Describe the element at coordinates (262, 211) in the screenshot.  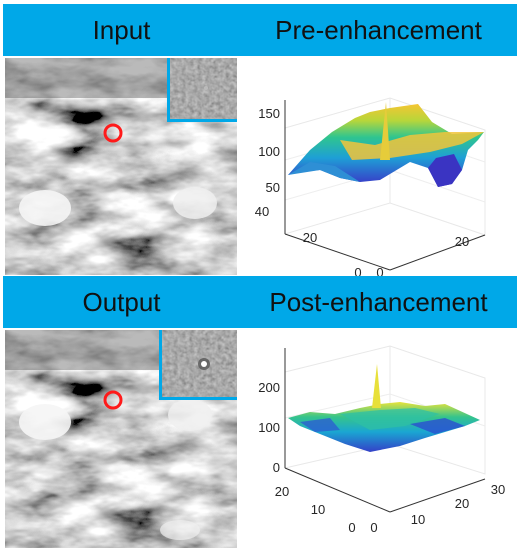
I see `y-tick: 40` at that location.